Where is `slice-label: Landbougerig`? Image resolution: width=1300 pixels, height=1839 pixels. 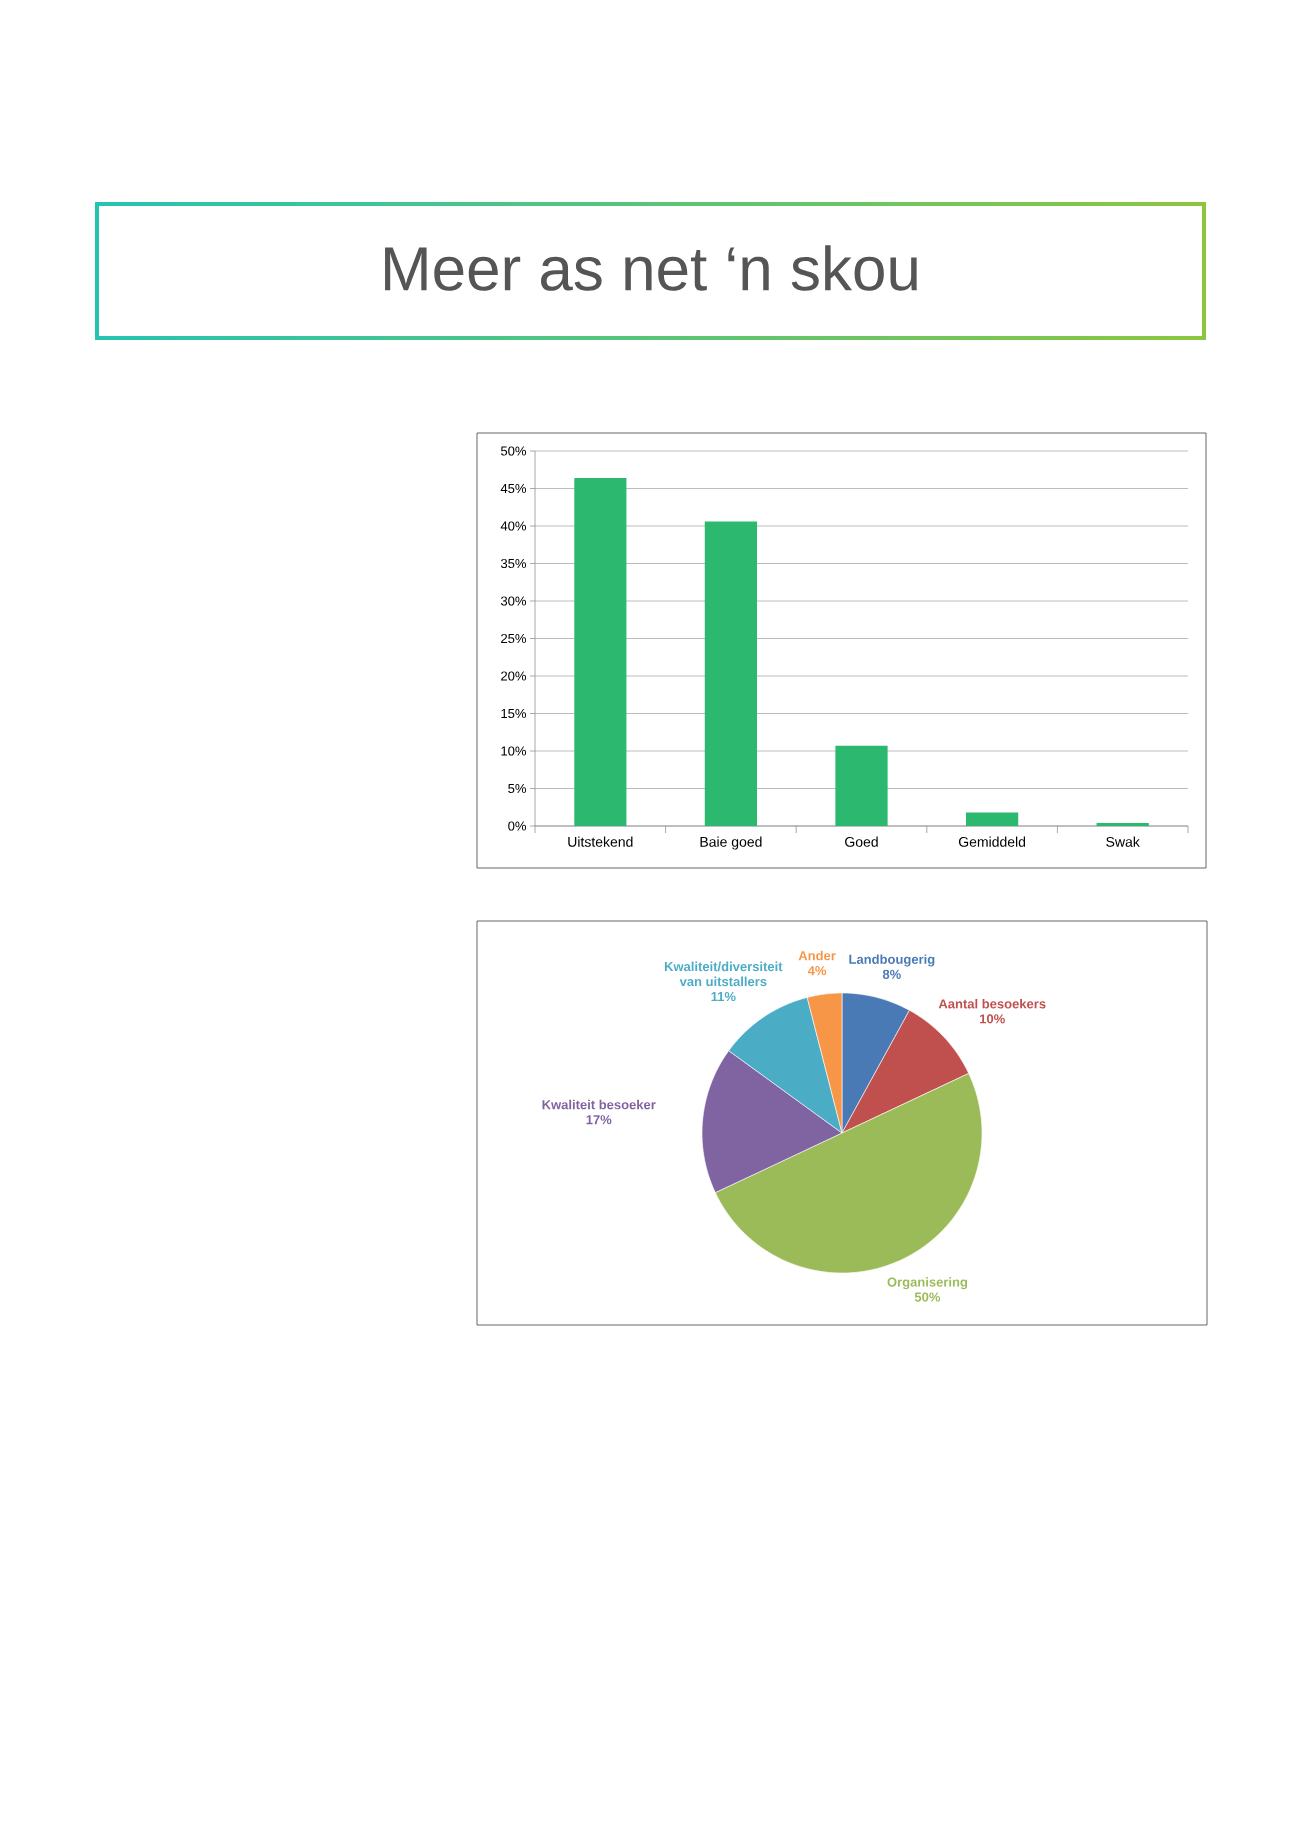 slice-label: Landbougerig is located at coordinates (892, 960).